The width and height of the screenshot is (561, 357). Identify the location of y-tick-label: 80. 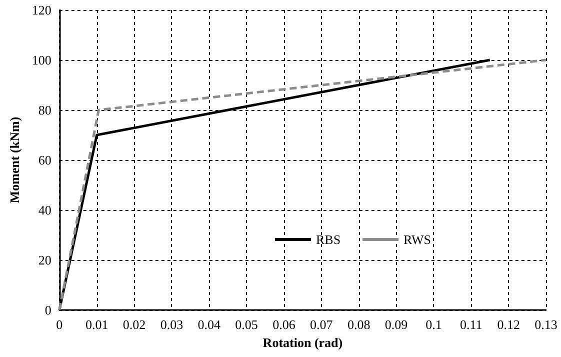
(45, 110).